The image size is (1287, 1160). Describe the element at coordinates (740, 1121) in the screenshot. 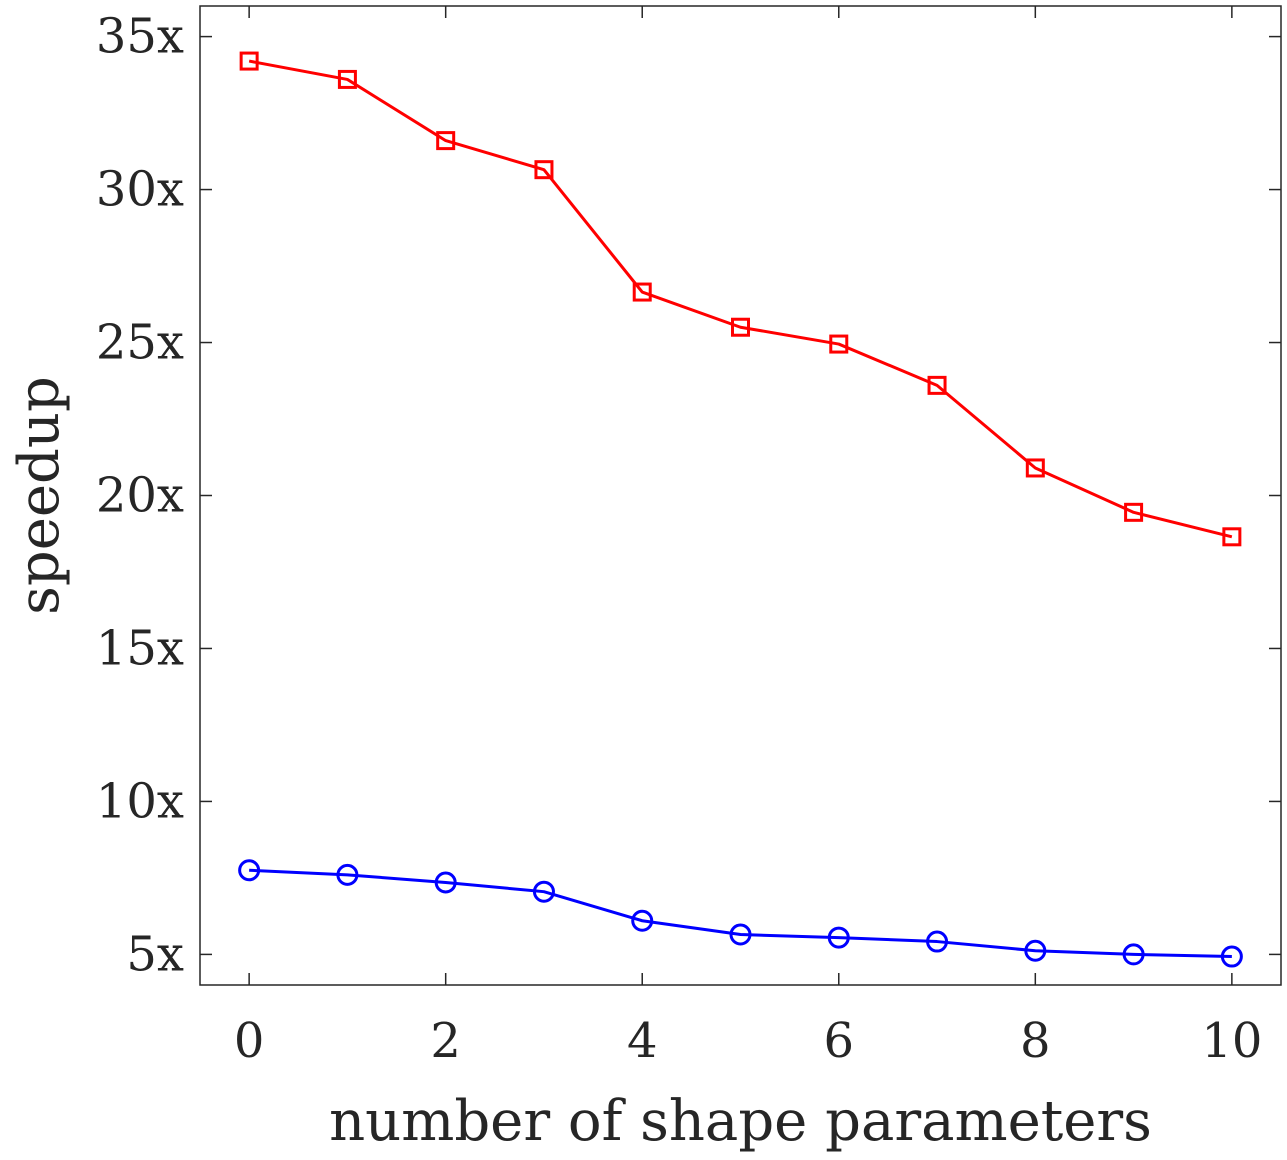

I see `x-axis-label: number of shape parameters` at that location.